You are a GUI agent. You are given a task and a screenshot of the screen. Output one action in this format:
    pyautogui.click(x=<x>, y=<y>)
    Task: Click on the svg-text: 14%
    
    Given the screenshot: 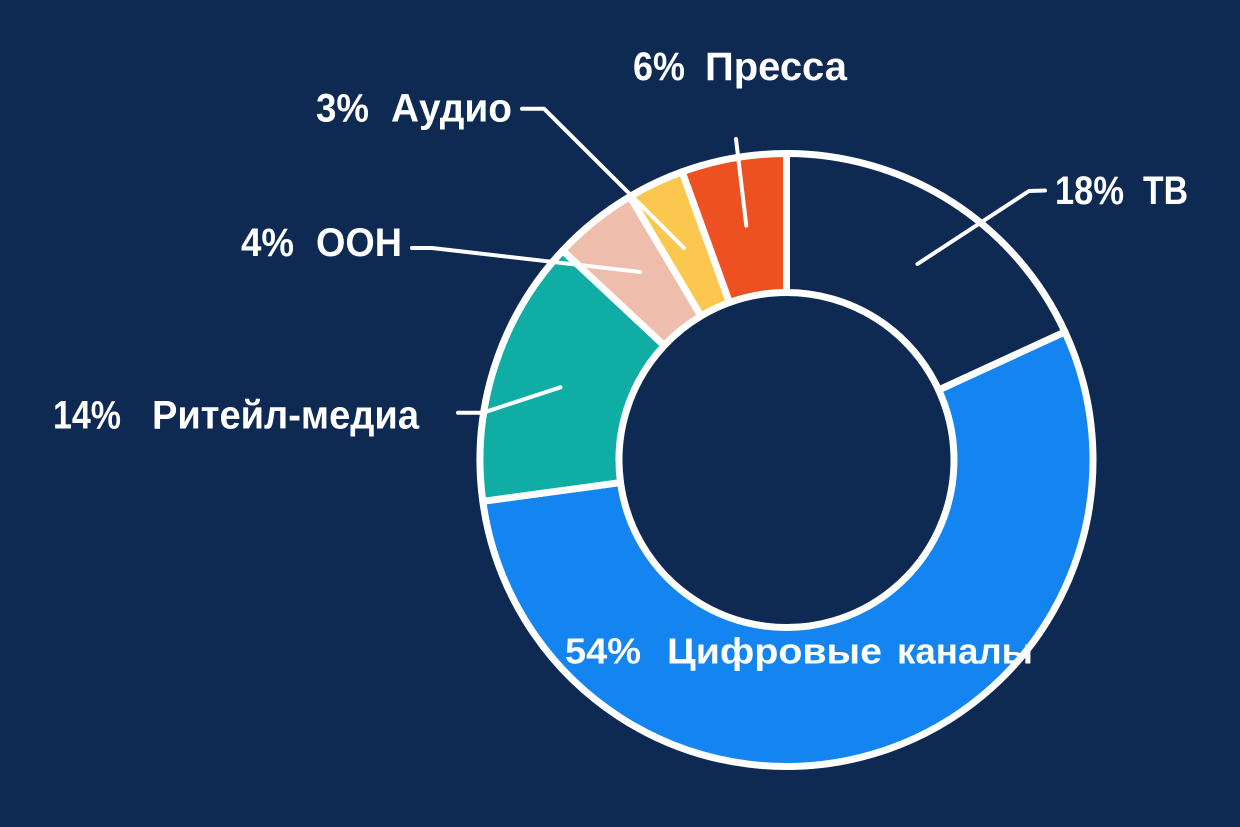 What is the action you would take?
    pyautogui.click(x=87, y=416)
    